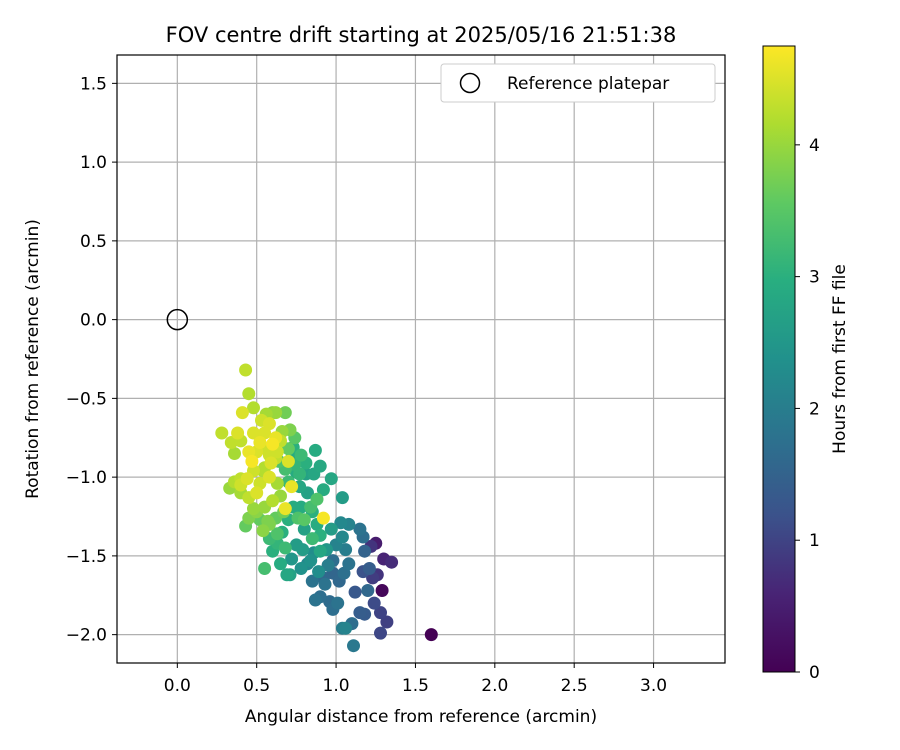  I want to click on colorbar: 0 1 2 3 4 Hours from first FF file, so click(806, 364).